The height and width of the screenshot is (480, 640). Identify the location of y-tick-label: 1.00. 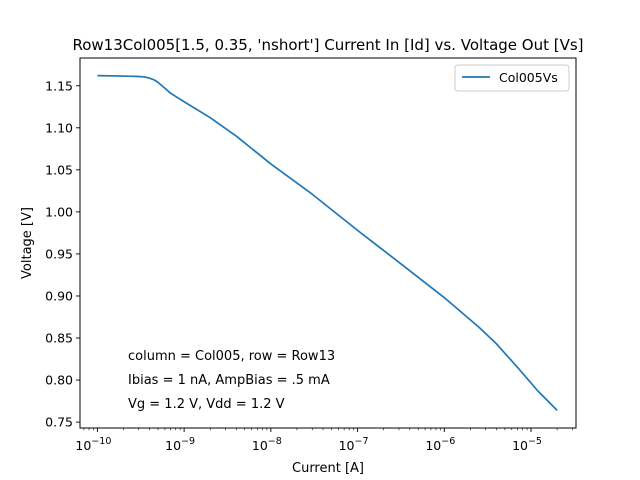
(59, 211).